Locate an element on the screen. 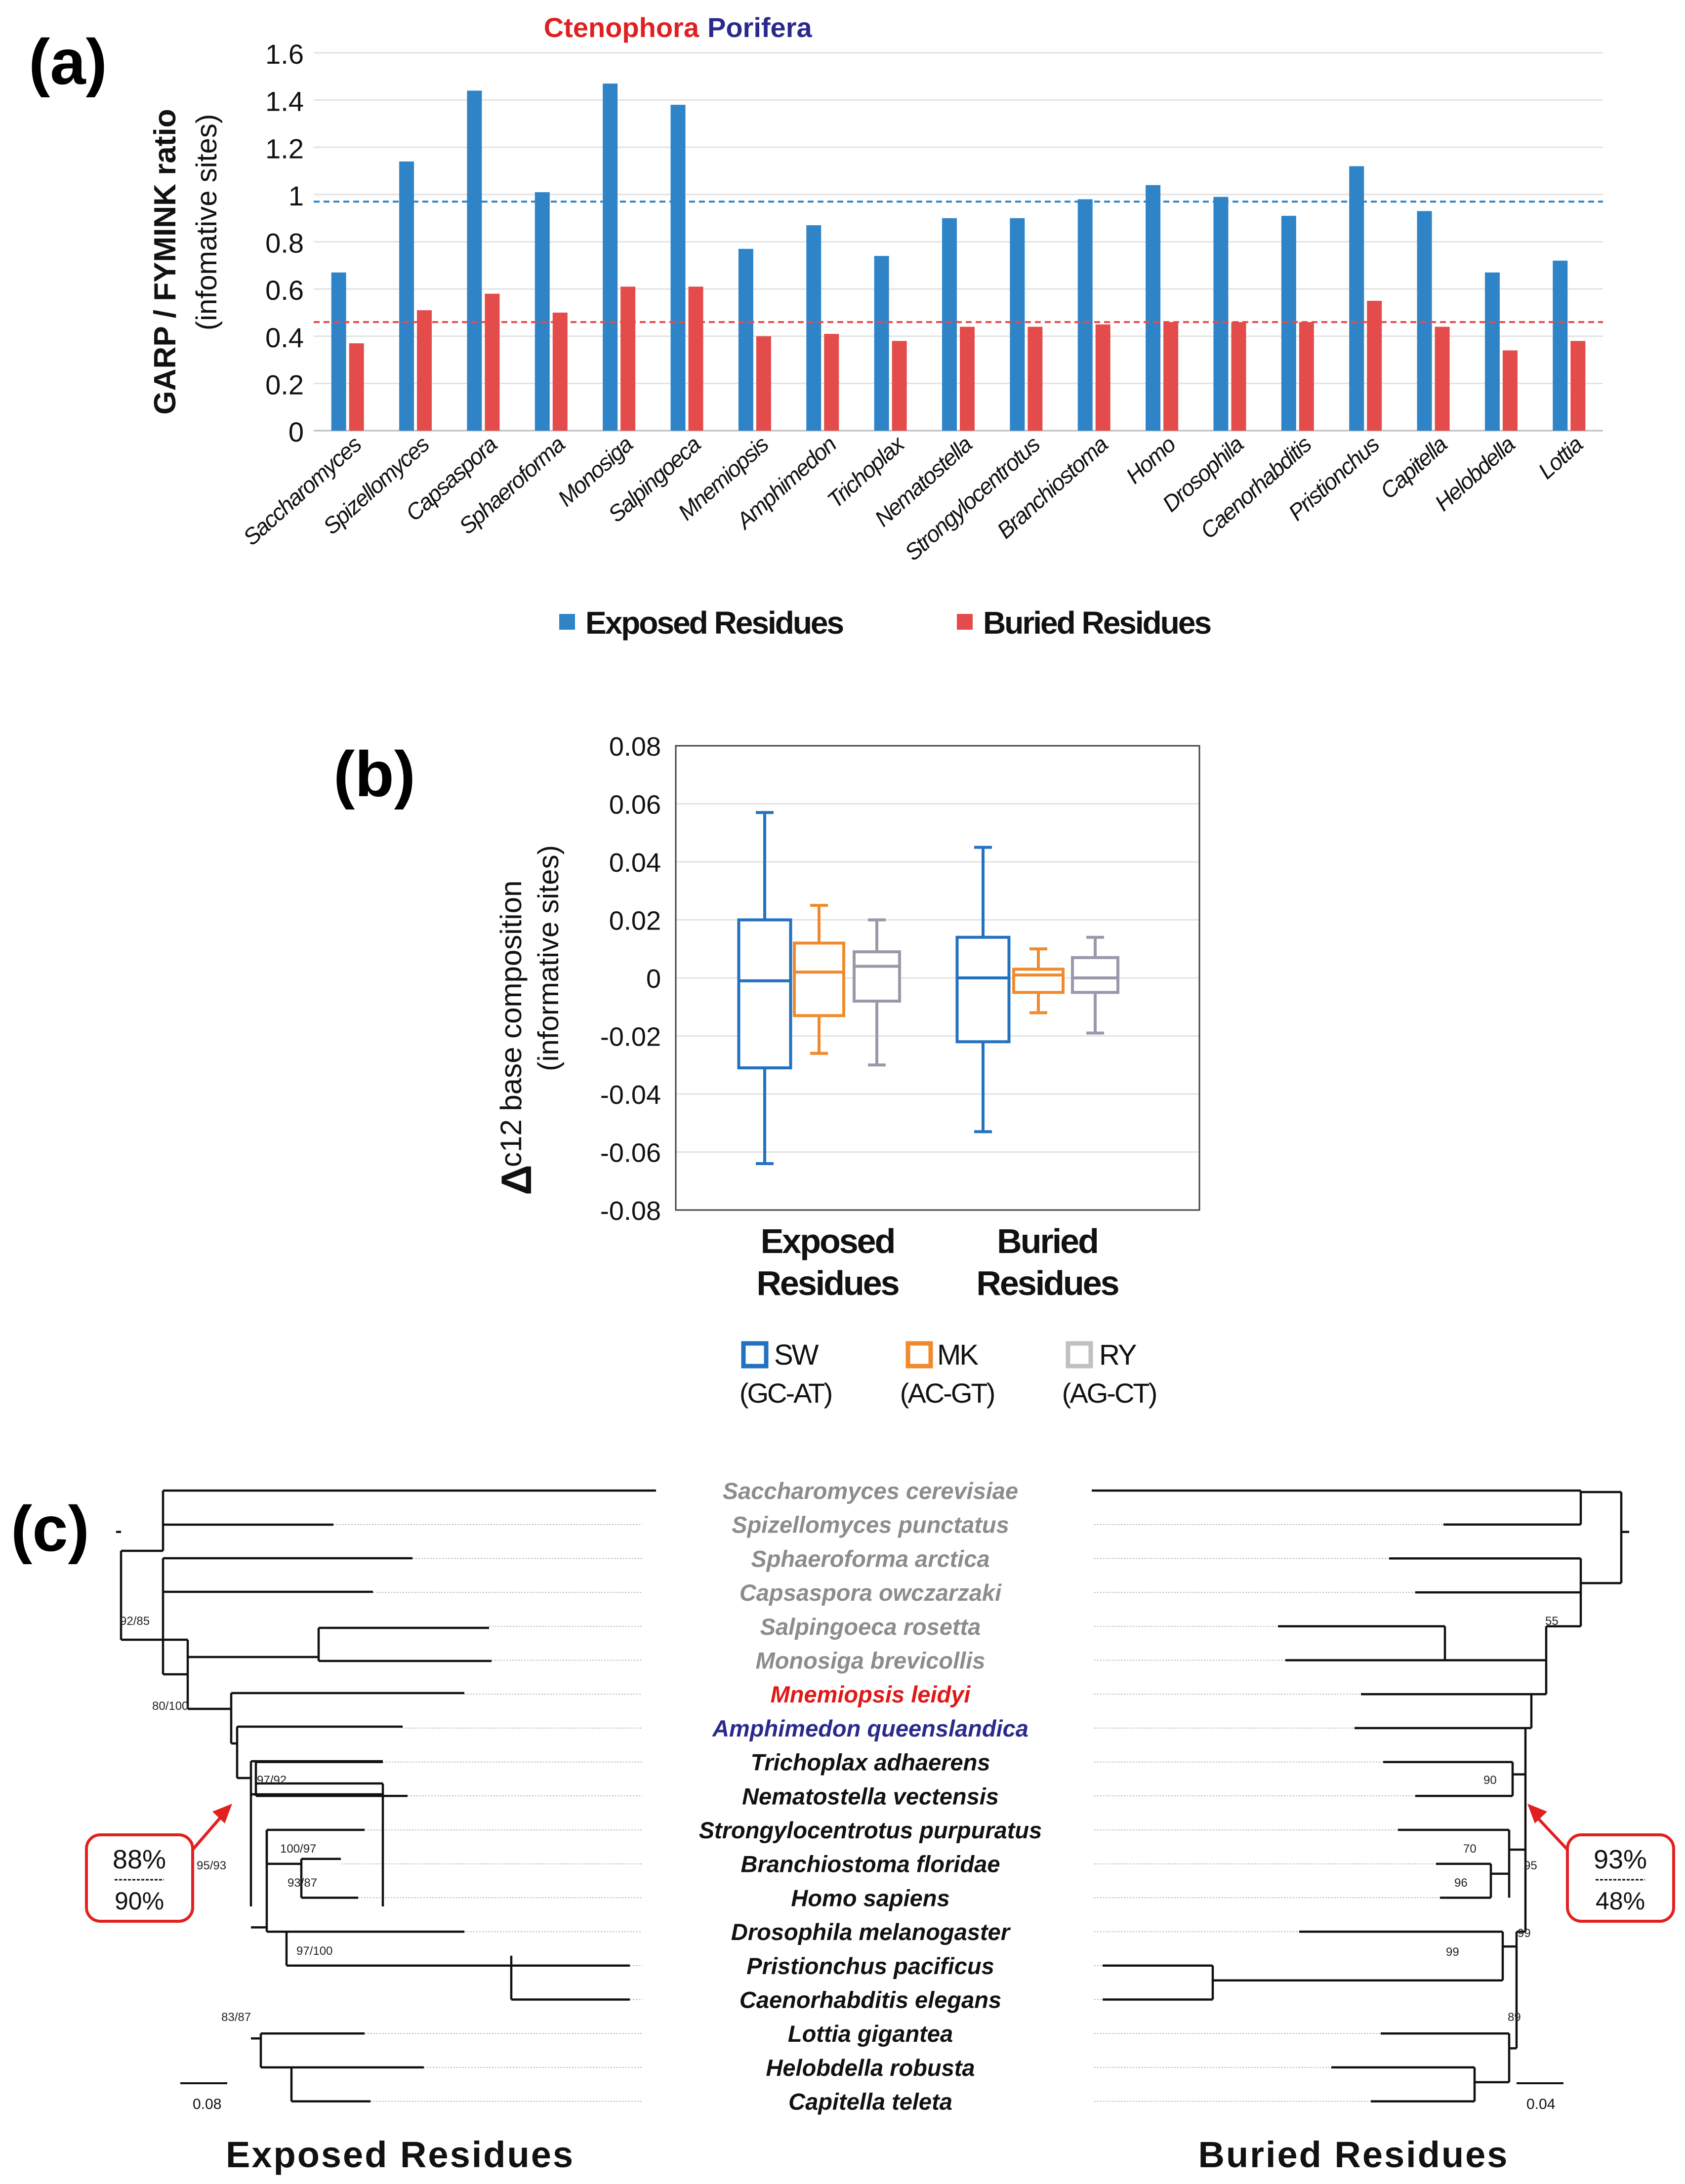 This screenshot has width=1685, height=2184. taxon-label: Amphimedon queenslandica is located at coordinates (870, 1728).